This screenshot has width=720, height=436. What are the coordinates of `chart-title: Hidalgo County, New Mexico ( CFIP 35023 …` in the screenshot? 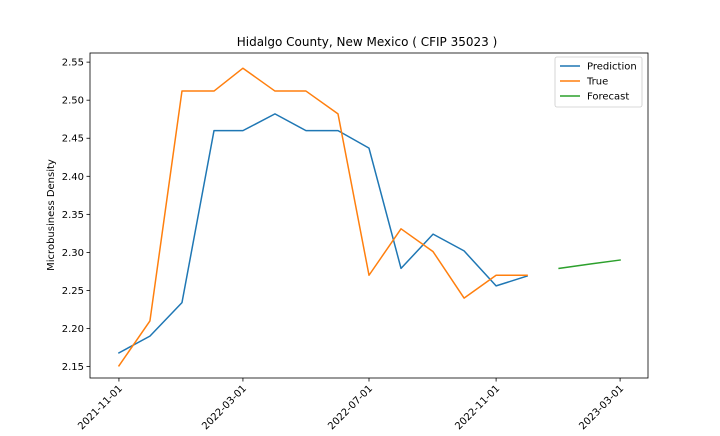 It's located at (367, 42).